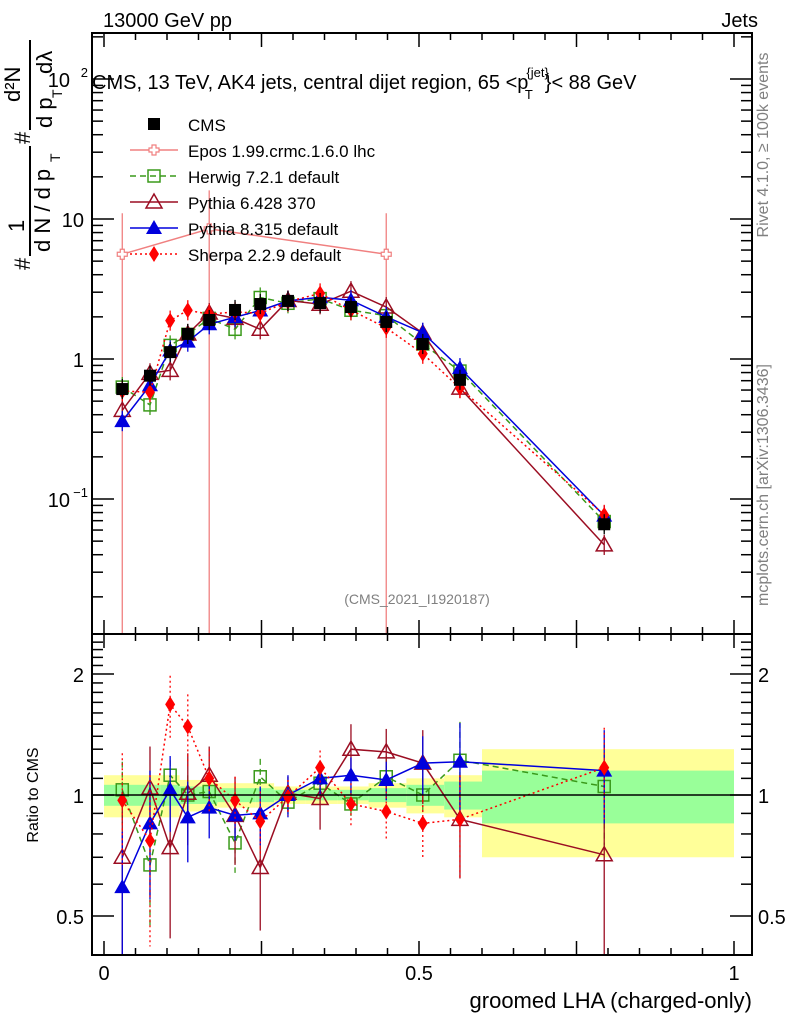 The height and width of the screenshot is (1024, 786). What do you see at coordinates (772, 918) in the screenshot?
I see `ratio-y-tick-label-right: 0.5` at bounding box center [772, 918].